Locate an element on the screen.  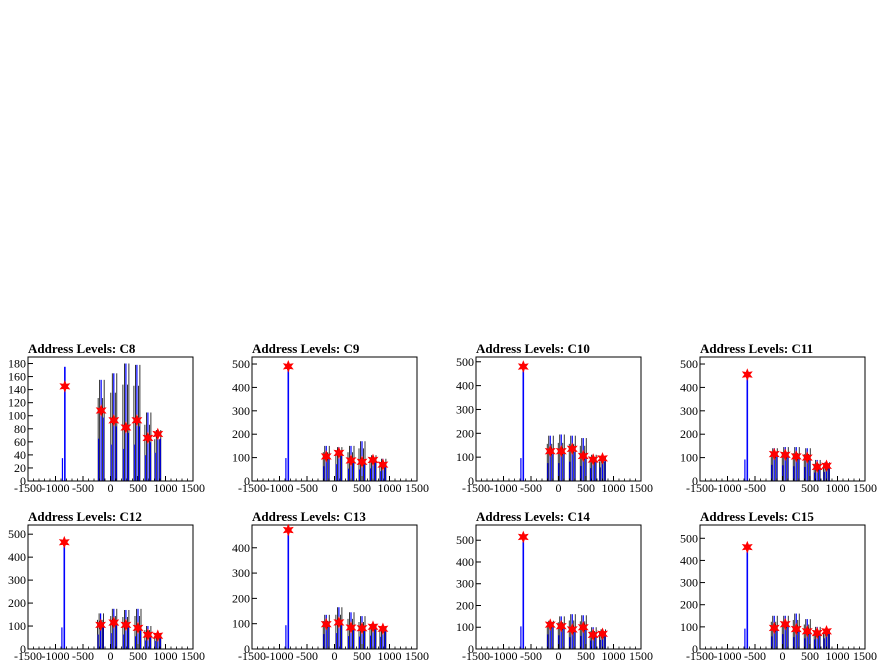
panel-title: Address Levels: C13 is located at coordinates (309, 516).